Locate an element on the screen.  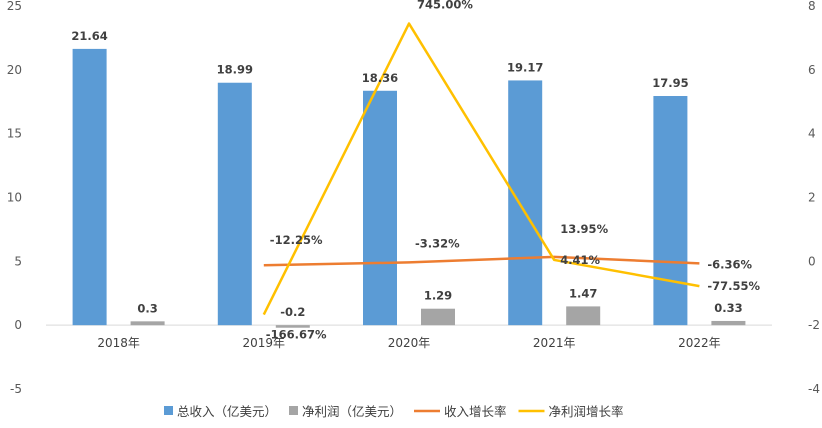
x-category-label: 2020年 is located at coordinates (409, 343).